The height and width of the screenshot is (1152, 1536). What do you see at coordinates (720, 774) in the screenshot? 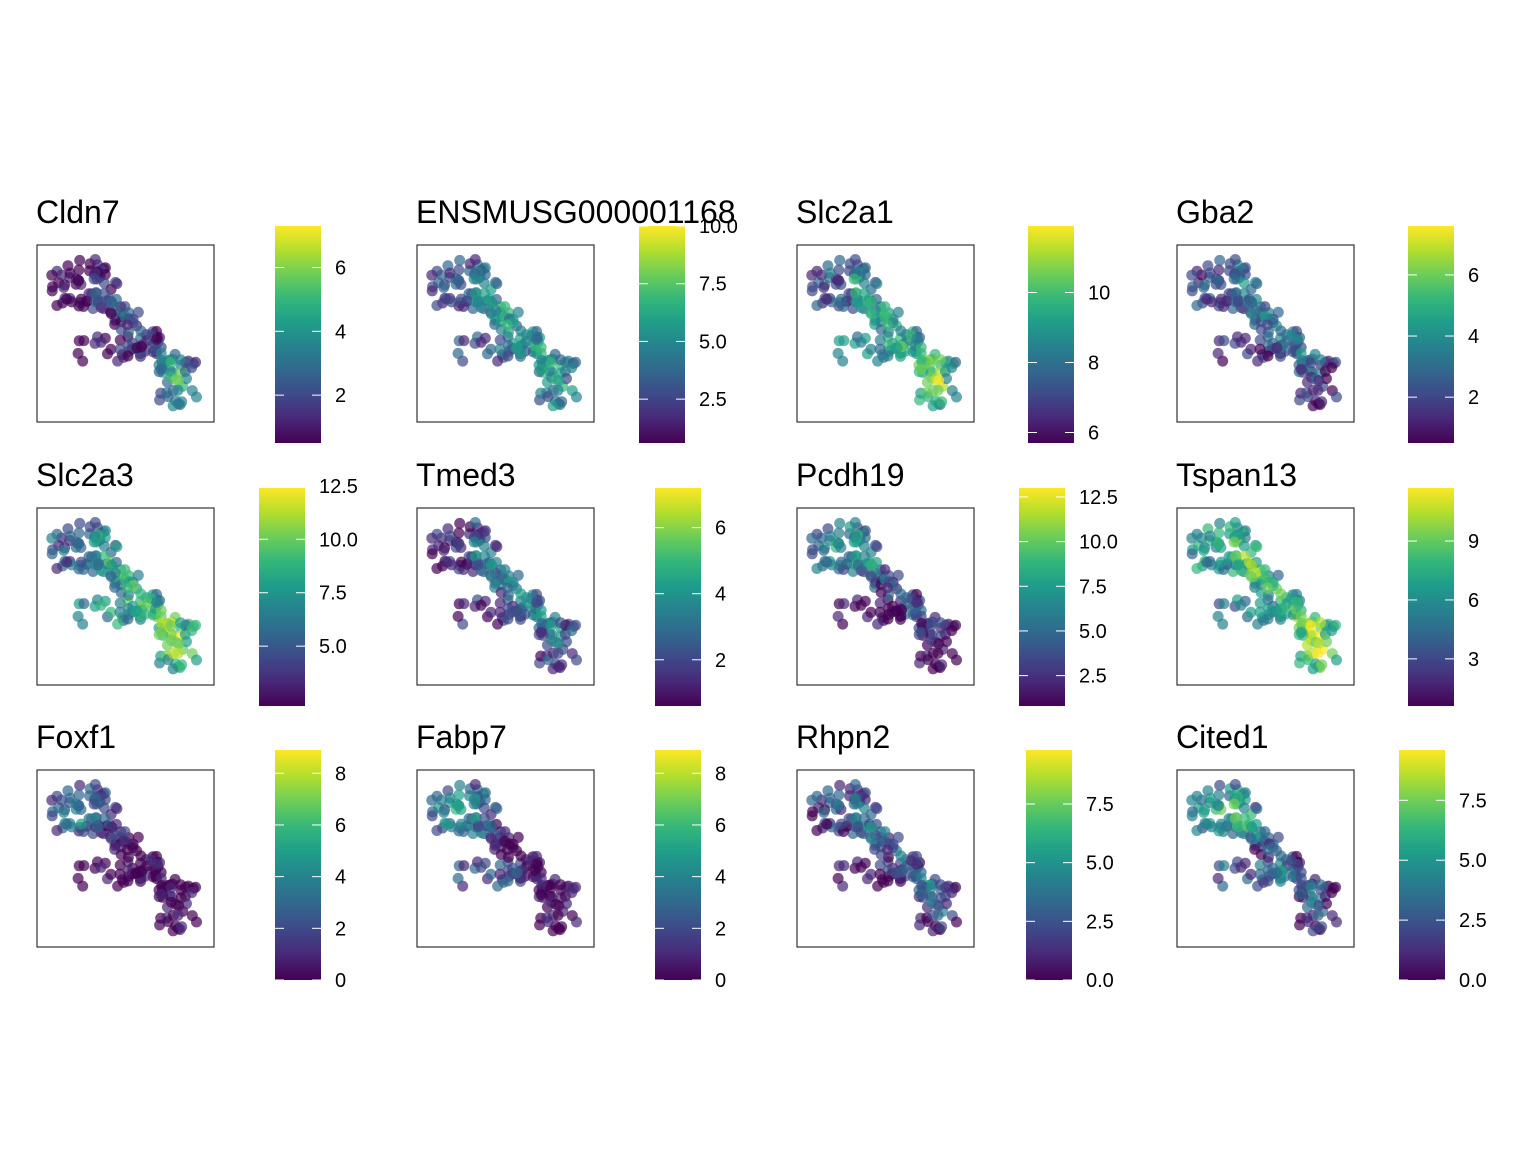
I see `colorbar-tick-label: 8` at bounding box center [720, 774].